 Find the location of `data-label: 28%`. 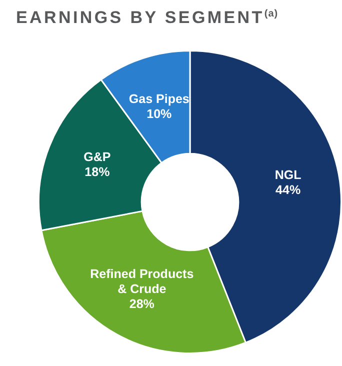

data-label: 28% is located at coordinates (141, 303).